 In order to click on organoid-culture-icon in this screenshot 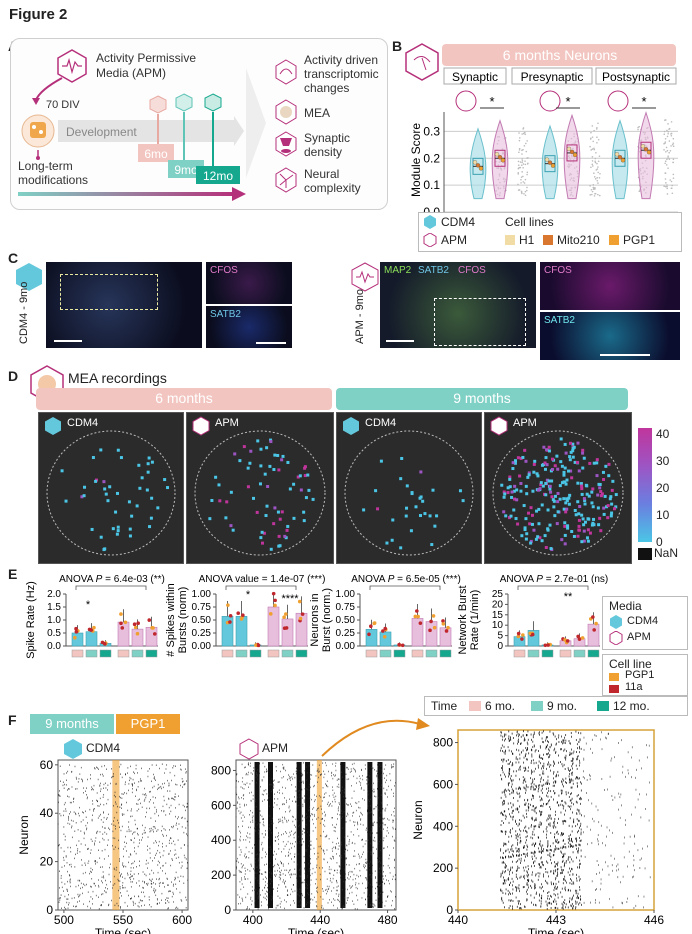, I will do `click(38, 131)`.